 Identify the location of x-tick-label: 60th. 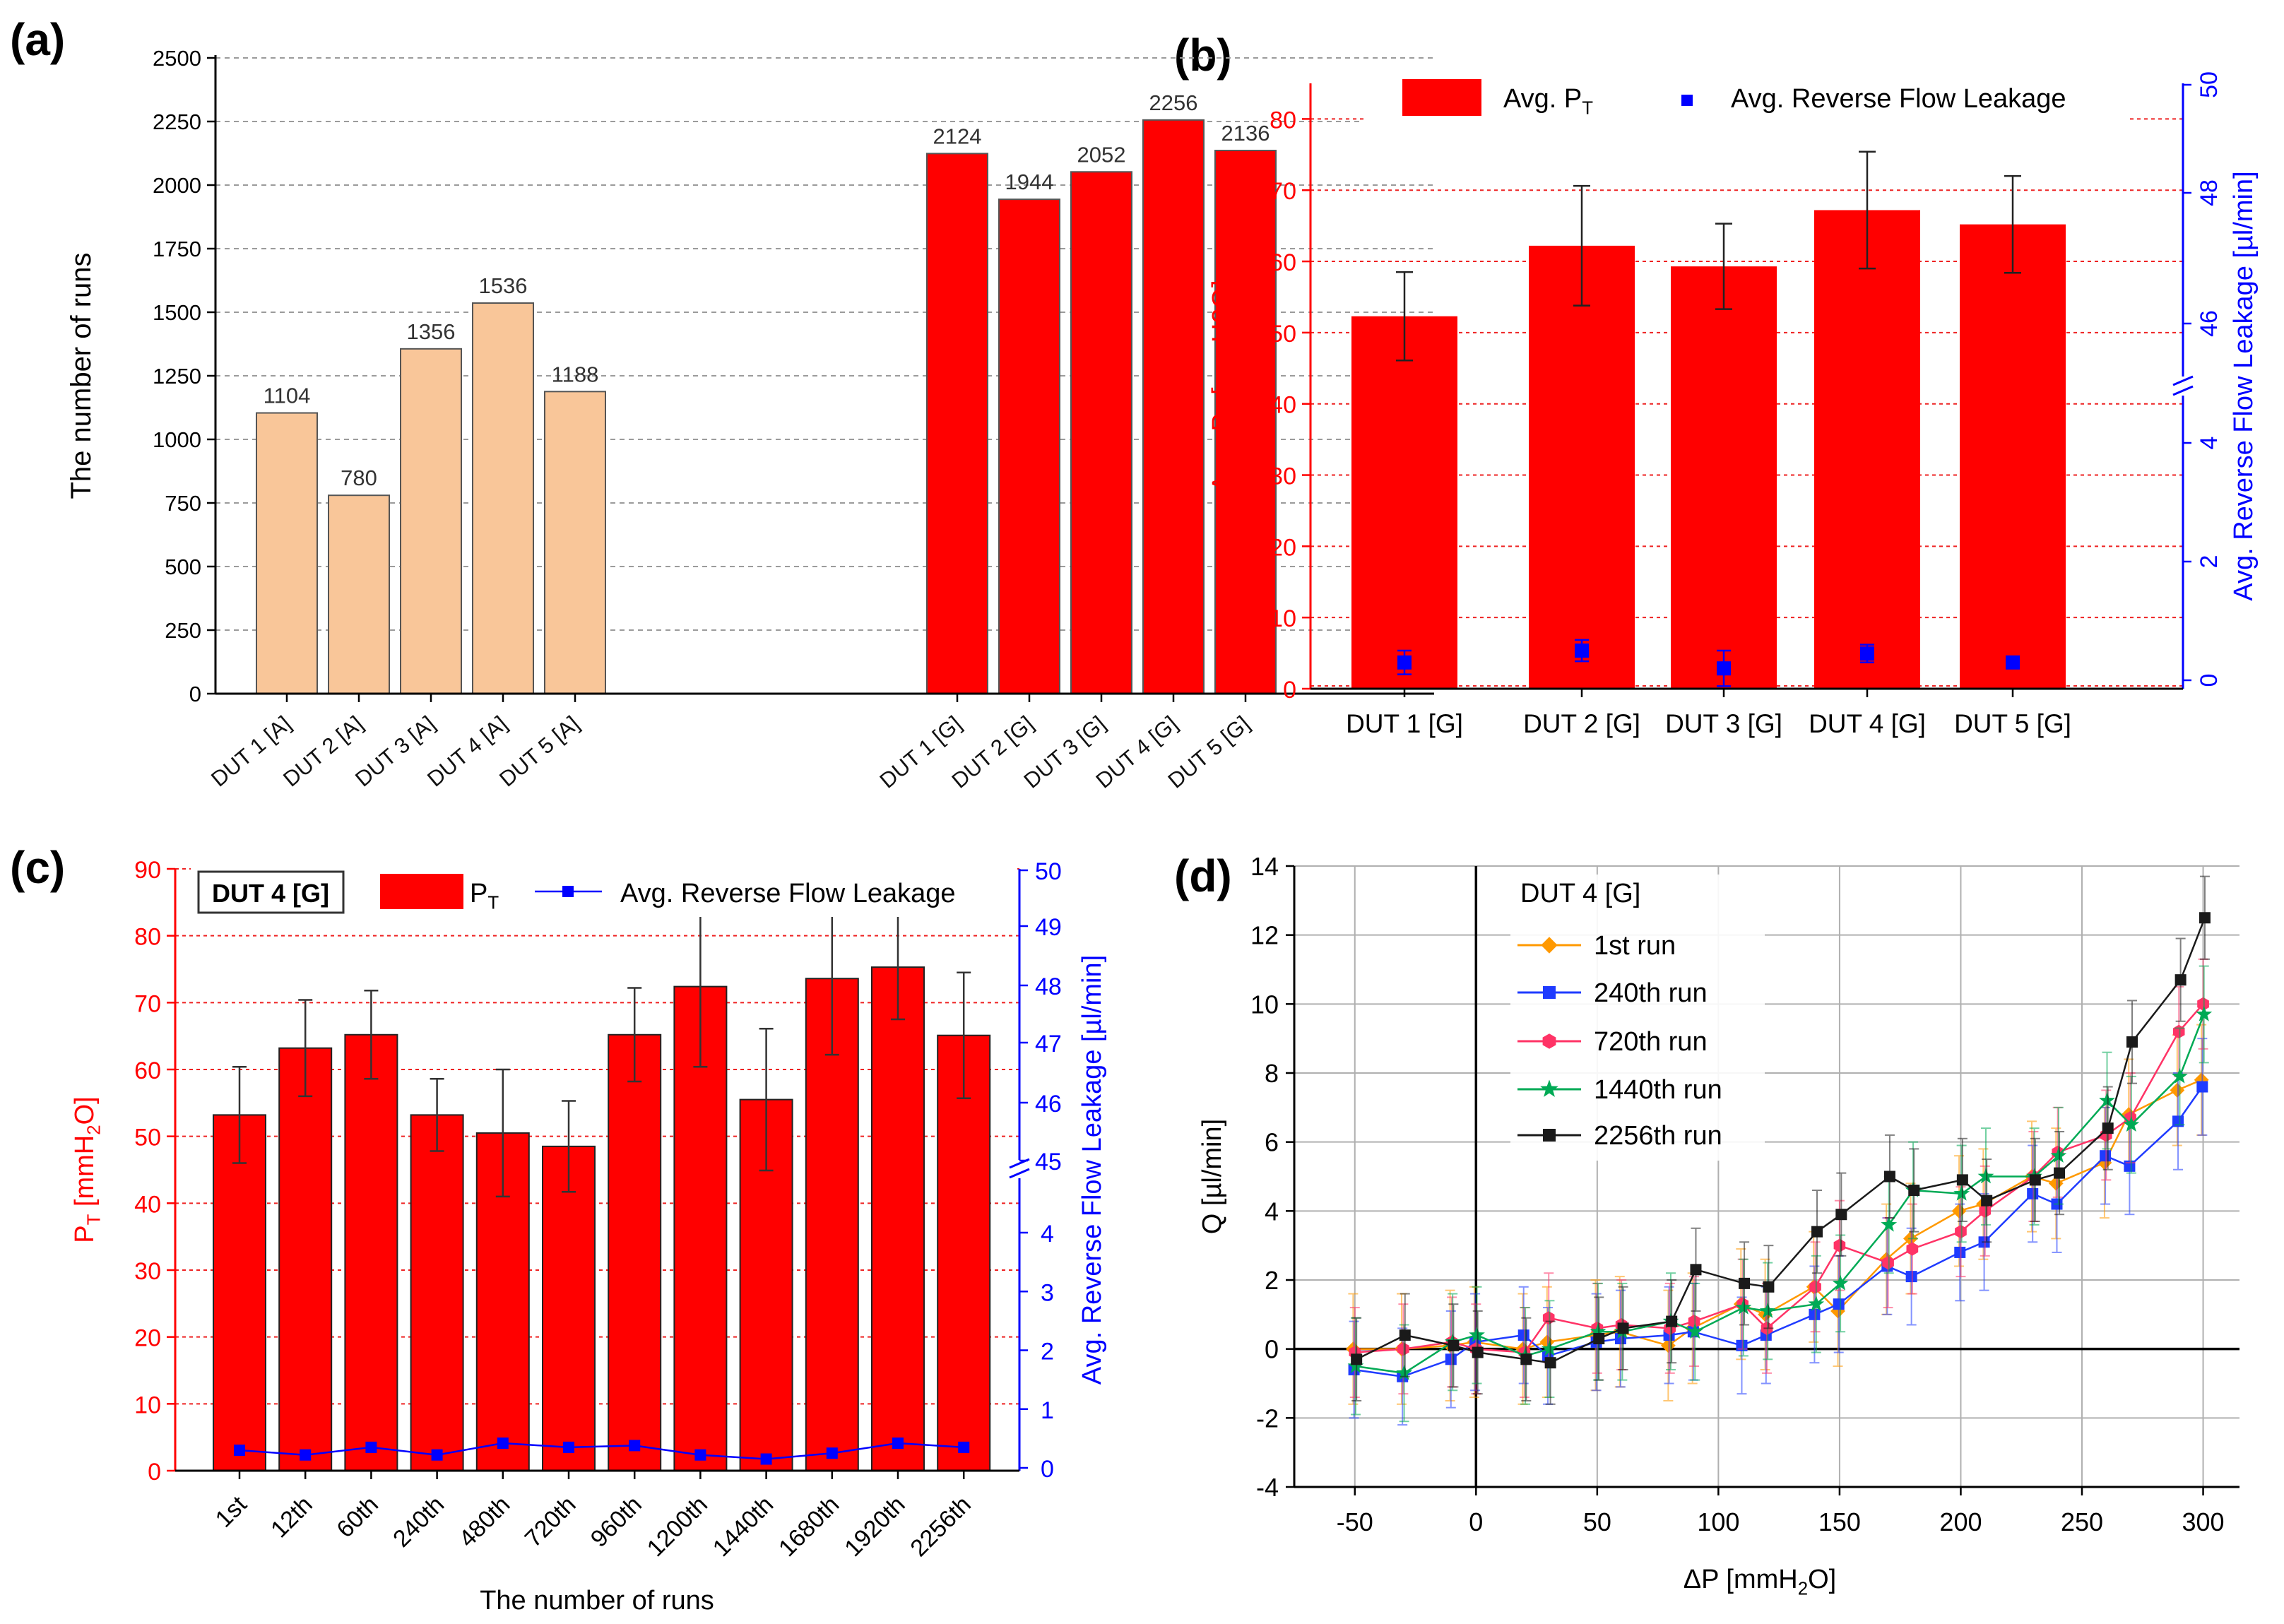
(358, 1517).